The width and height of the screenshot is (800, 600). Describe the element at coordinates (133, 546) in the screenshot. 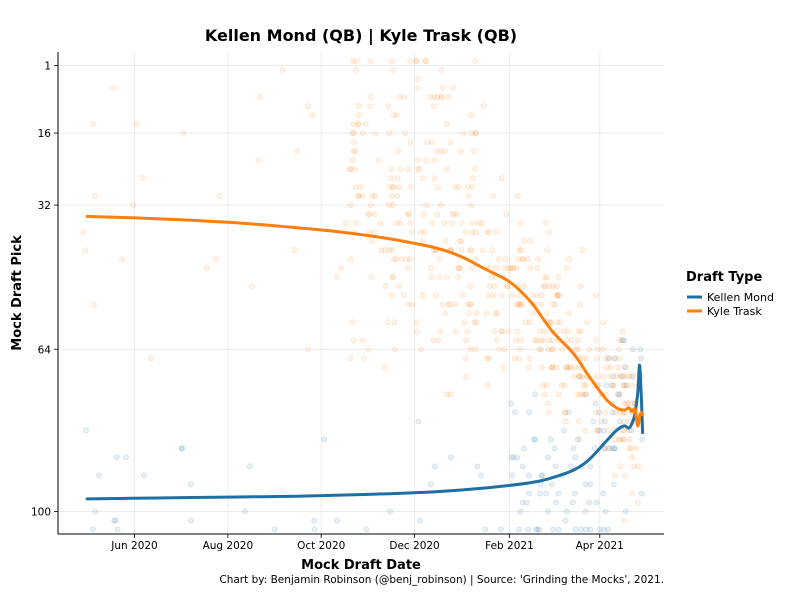

I see `x-tick-label: Jun 2020` at that location.